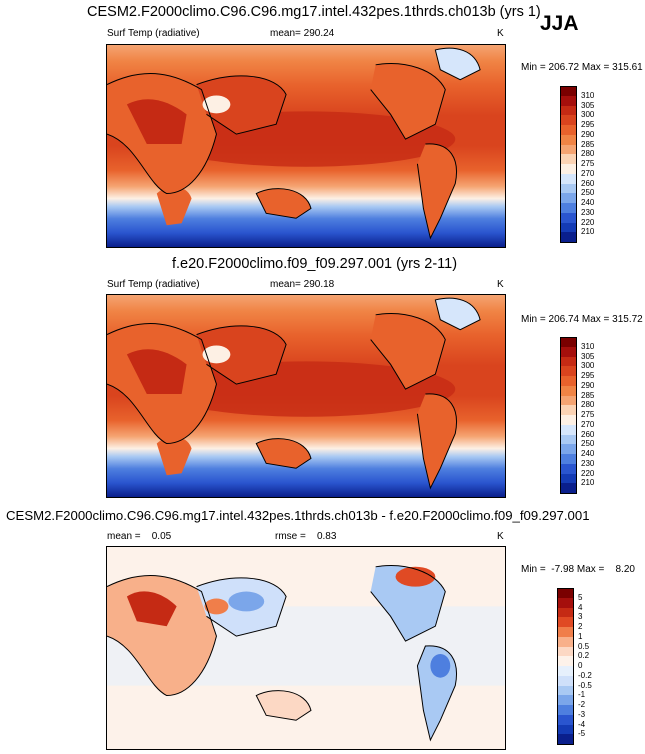 The height and width of the screenshot is (754, 645). Describe the element at coordinates (139, 536) in the screenshot. I see `panel-3-mean-label: mean = 0.05` at that location.